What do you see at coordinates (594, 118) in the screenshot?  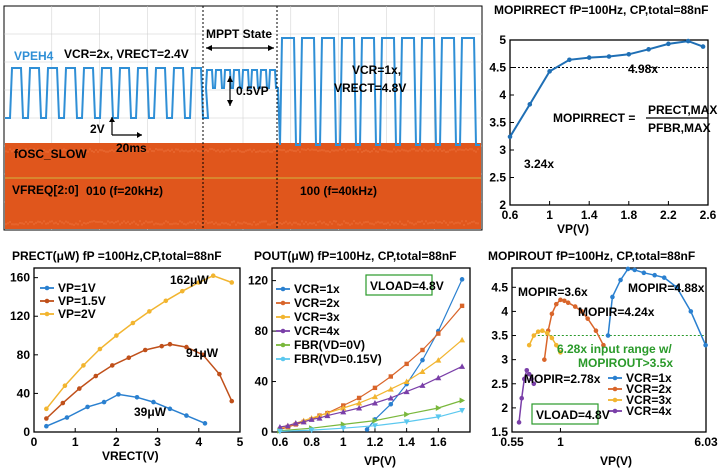 I see `formula-lhs: MOPIRRECT =` at bounding box center [594, 118].